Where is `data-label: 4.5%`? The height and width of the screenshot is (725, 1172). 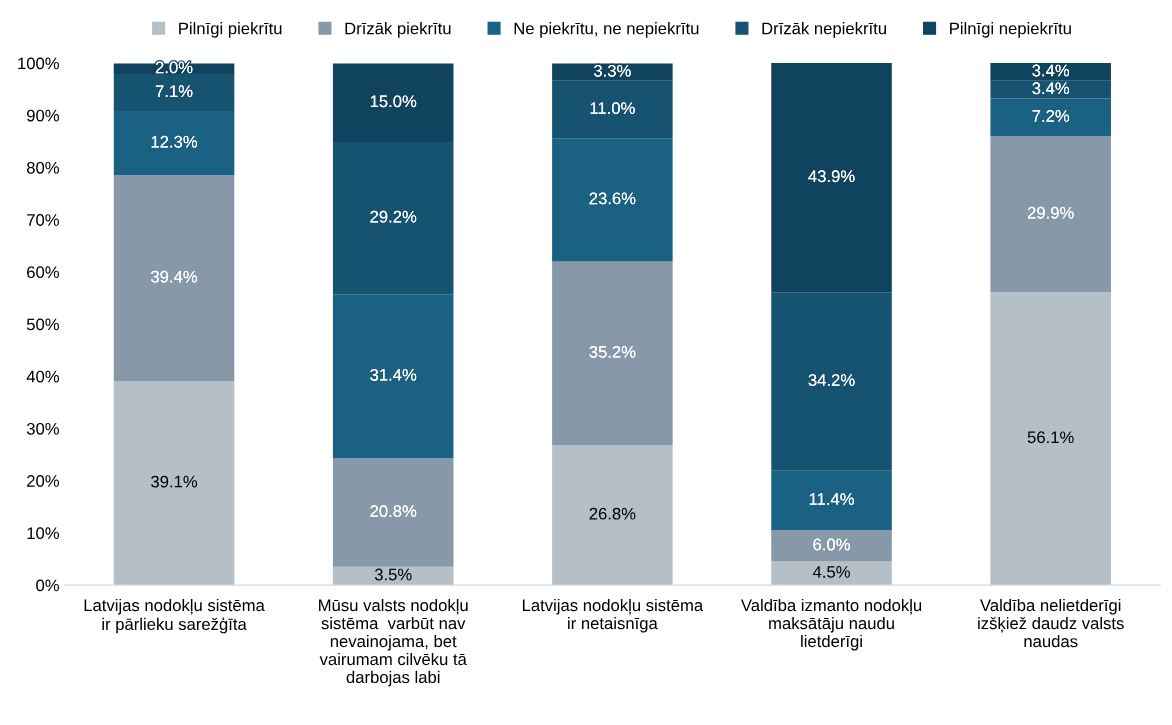 data-label: 4.5% is located at coordinates (831, 572).